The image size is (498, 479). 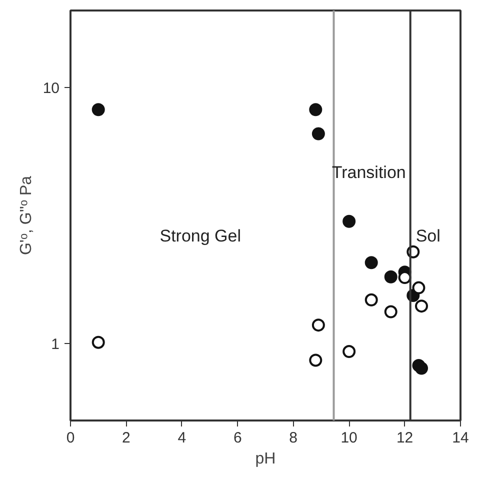 I want to click on x-tick-label: 14, so click(x=460, y=438).